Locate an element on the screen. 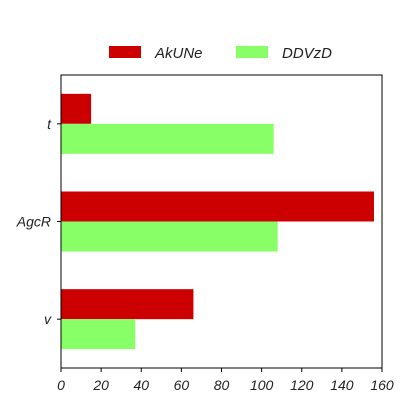 The height and width of the screenshot is (408, 408). x-tick-label: 120 is located at coordinates (302, 385).